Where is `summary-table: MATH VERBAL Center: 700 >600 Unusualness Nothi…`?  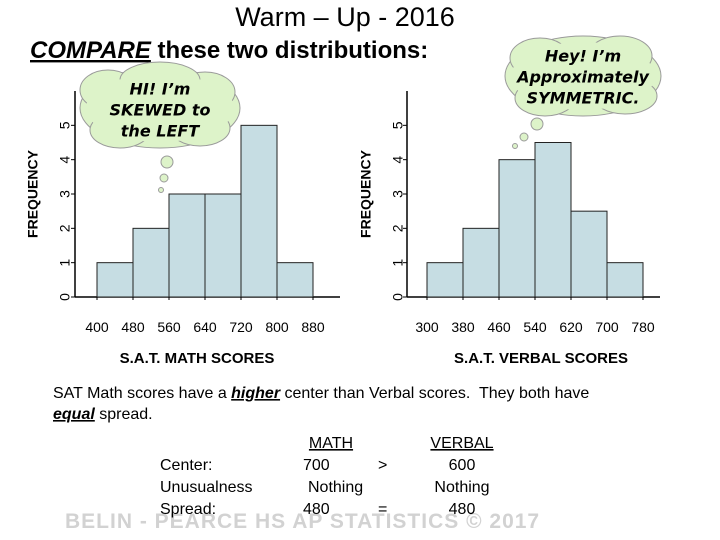
summary-table: MATH VERBAL Center: 700 >600 Unusualness Nothi… is located at coordinates (327, 476).